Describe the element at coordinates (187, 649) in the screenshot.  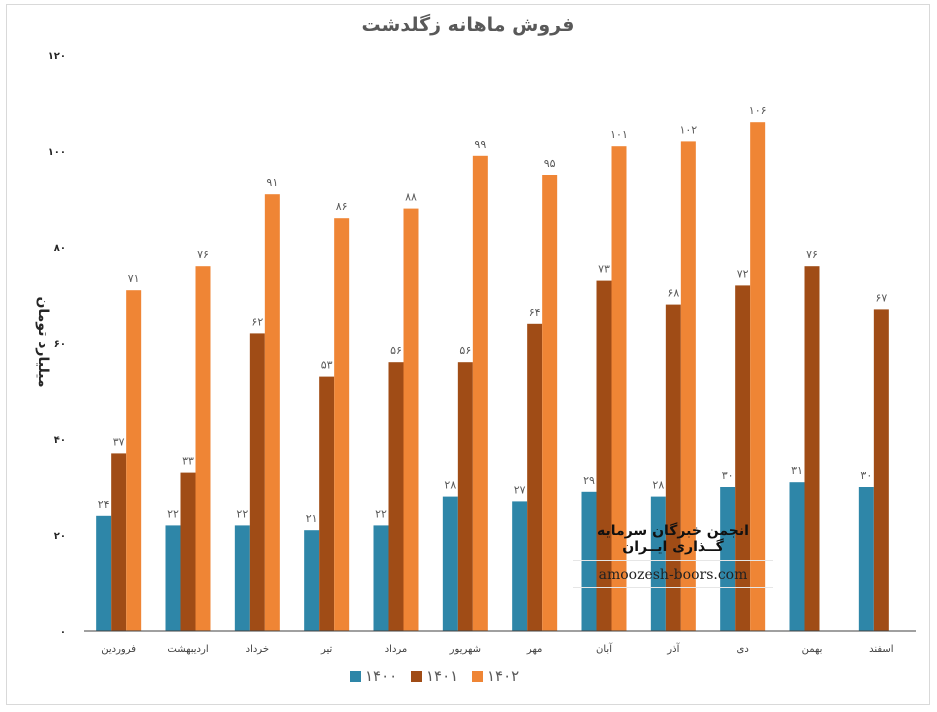
I see `x-tick-label: اردیبهشت` at that location.